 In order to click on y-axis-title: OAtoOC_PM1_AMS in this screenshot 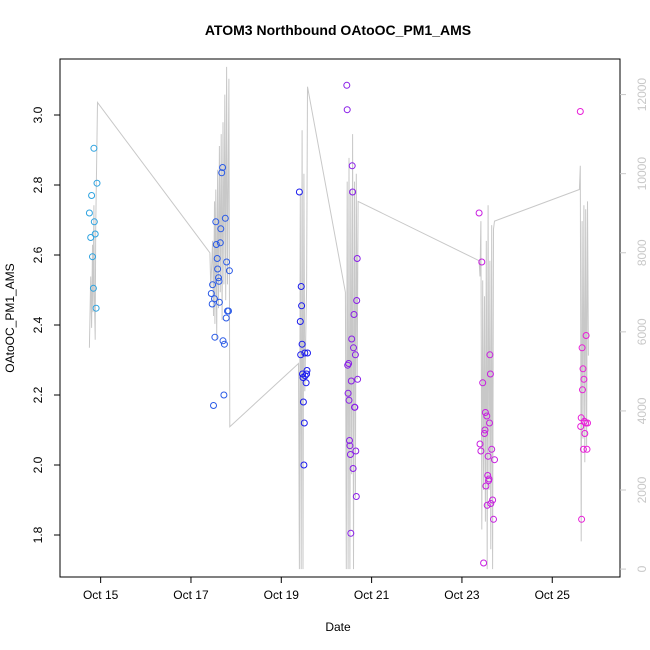, I will do `click(10, 317)`.